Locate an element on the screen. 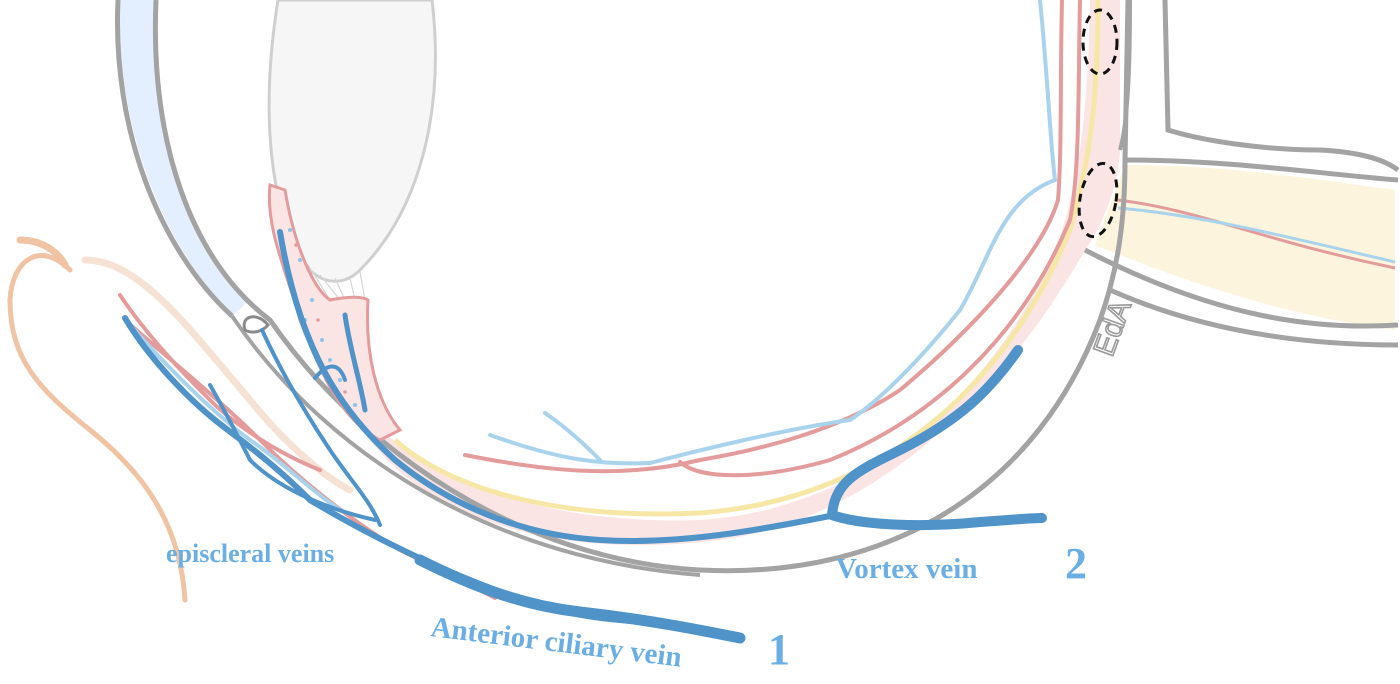  artist-signature: EdA is located at coordinates (1113, 328).